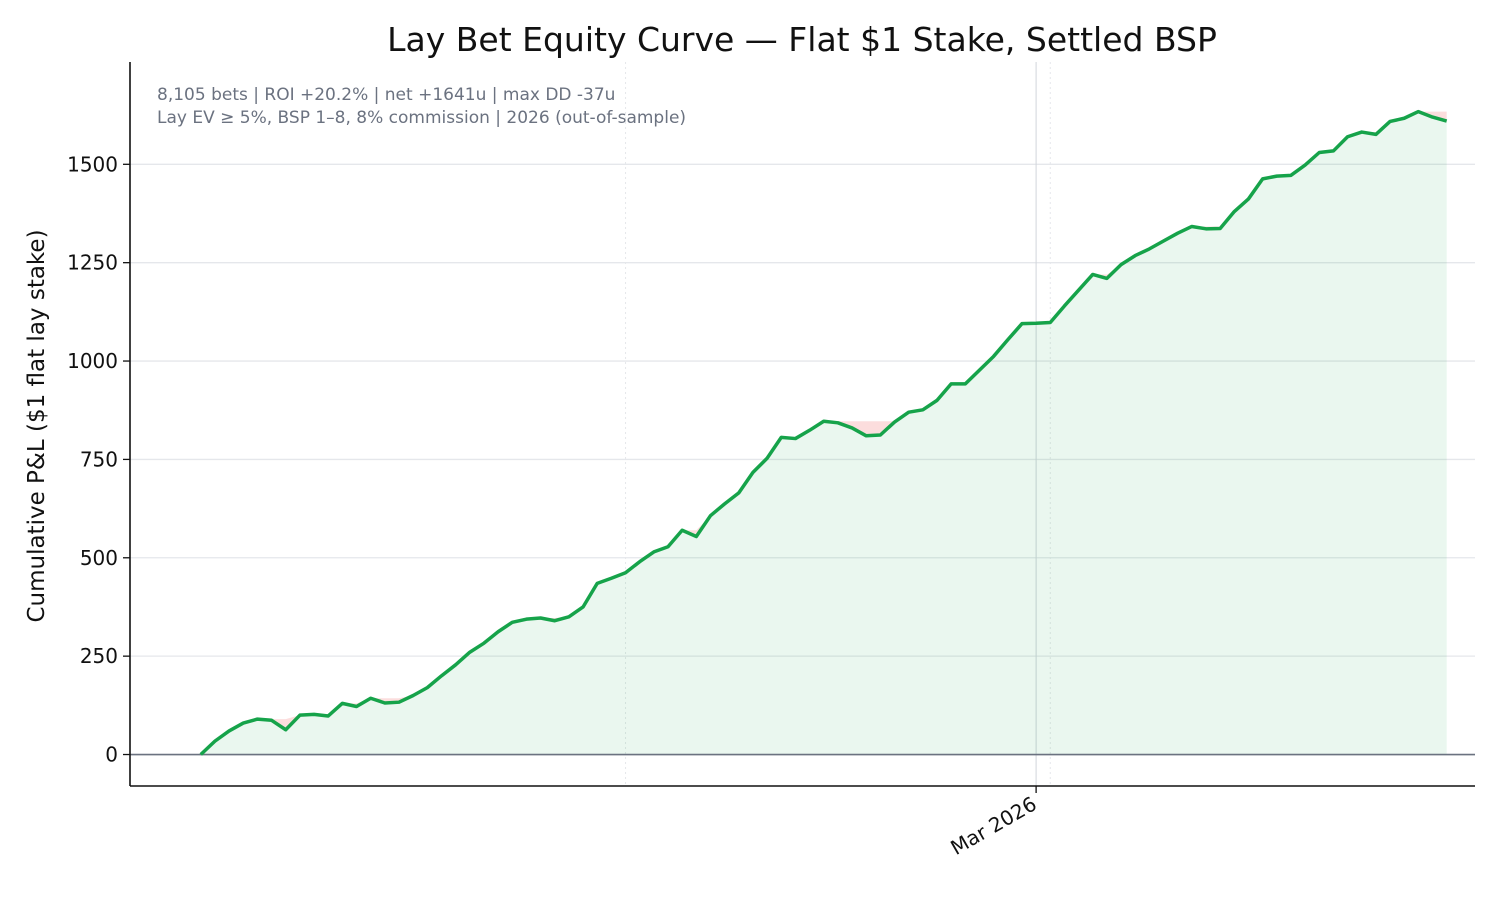  What do you see at coordinates (92, 361) in the screenshot?
I see `y-tick-label: 1000` at bounding box center [92, 361].